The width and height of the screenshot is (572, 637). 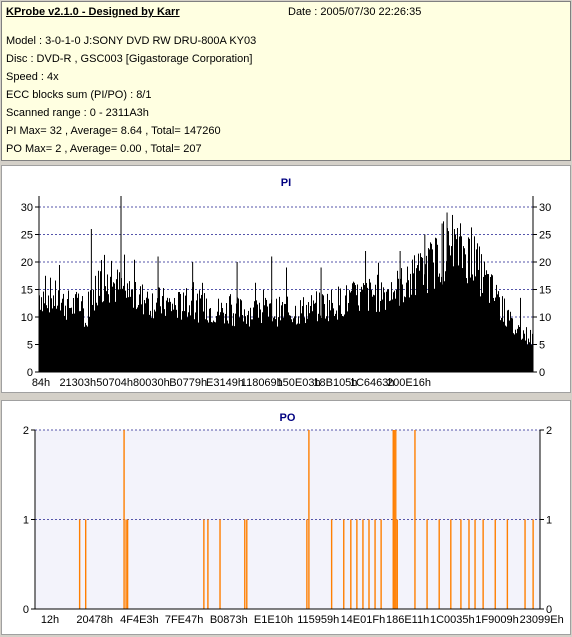 What do you see at coordinates (372, 383) in the screenshot?
I see `pi-xtick-label: 1C6463h` at bounding box center [372, 383].